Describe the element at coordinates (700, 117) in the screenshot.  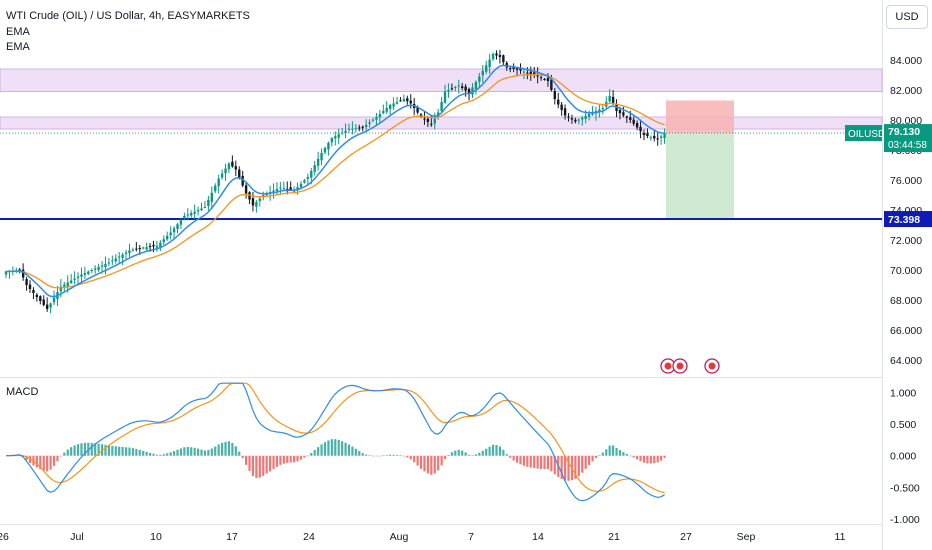
I see `stop-loss-zone` at that location.